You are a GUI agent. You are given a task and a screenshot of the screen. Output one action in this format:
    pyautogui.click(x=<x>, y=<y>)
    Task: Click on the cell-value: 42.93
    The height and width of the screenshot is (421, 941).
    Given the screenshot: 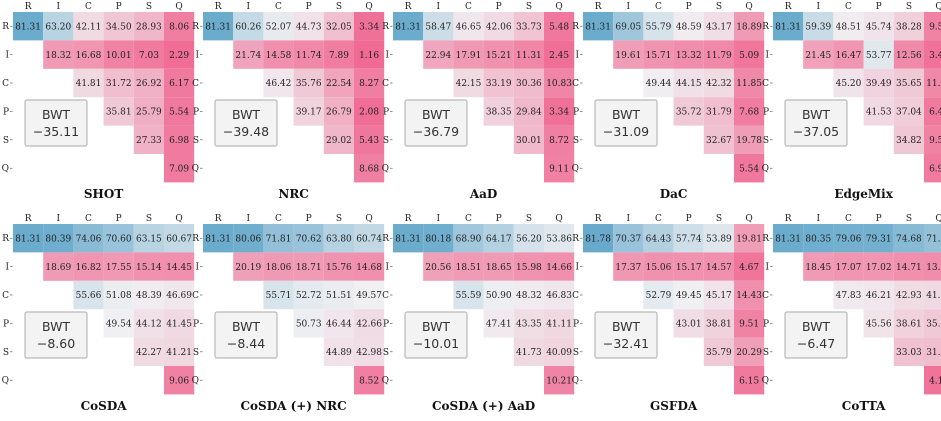 What is the action you would take?
    pyautogui.click(x=909, y=296)
    